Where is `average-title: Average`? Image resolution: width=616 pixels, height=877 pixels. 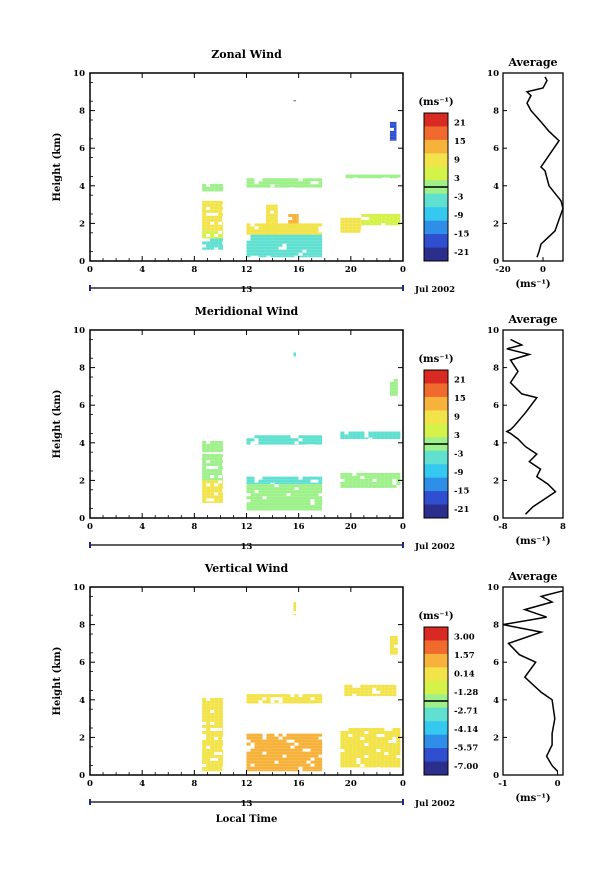 average-title: Average is located at coordinates (532, 576).